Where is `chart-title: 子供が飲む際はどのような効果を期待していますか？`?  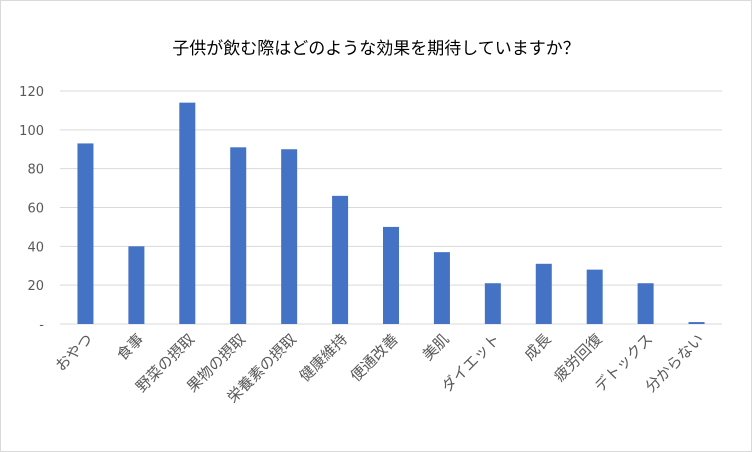
chart-title: 子供が飲む際はどのような効果を期待していますか？ is located at coordinates (376, 49).